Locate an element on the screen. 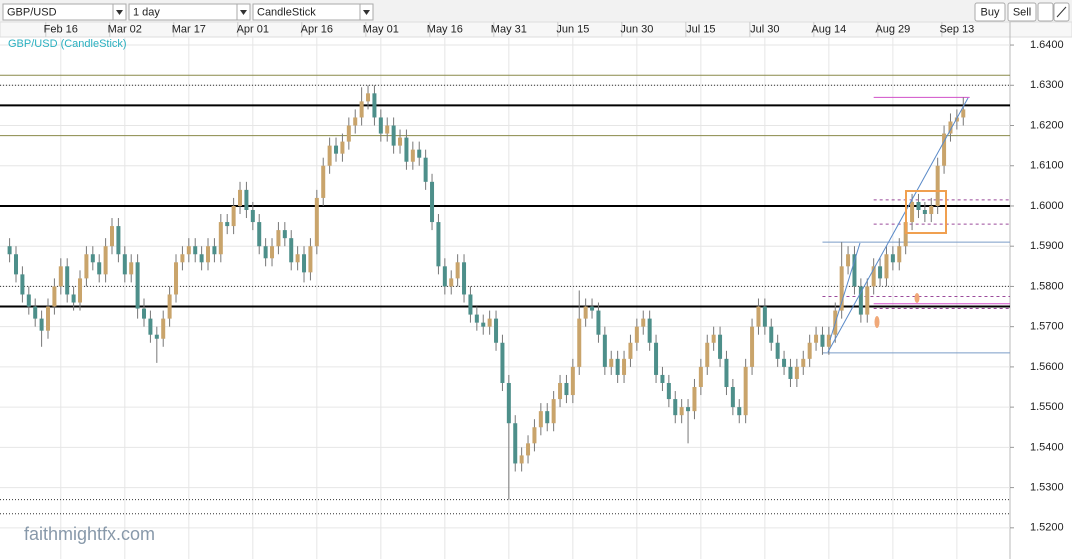 Image resolution: width=1072 pixels, height=559 pixels. y-tick-label: 1.5600 is located at coordinates (1047, 367).